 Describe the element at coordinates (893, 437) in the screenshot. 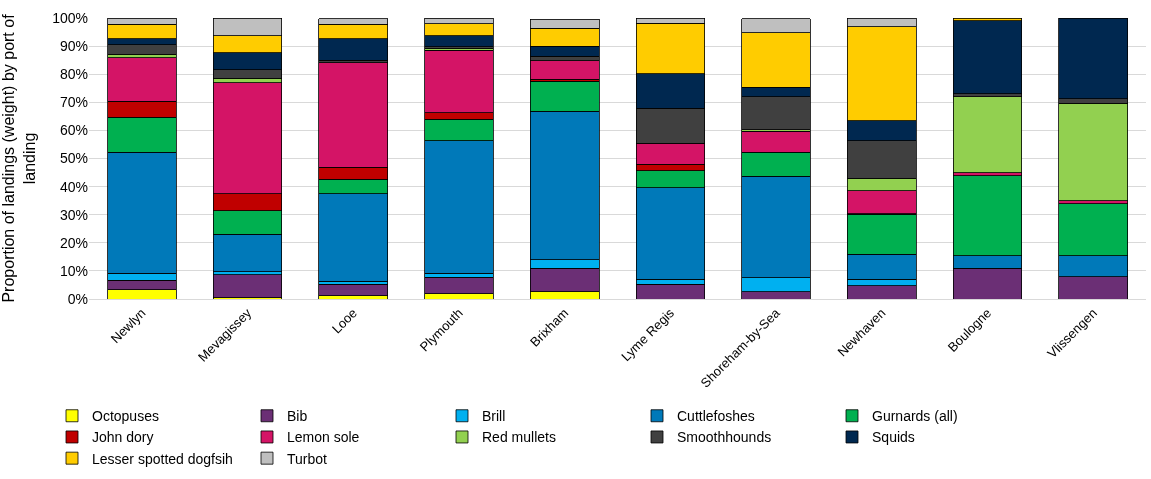

I see `legend-label: Squids` at that location.